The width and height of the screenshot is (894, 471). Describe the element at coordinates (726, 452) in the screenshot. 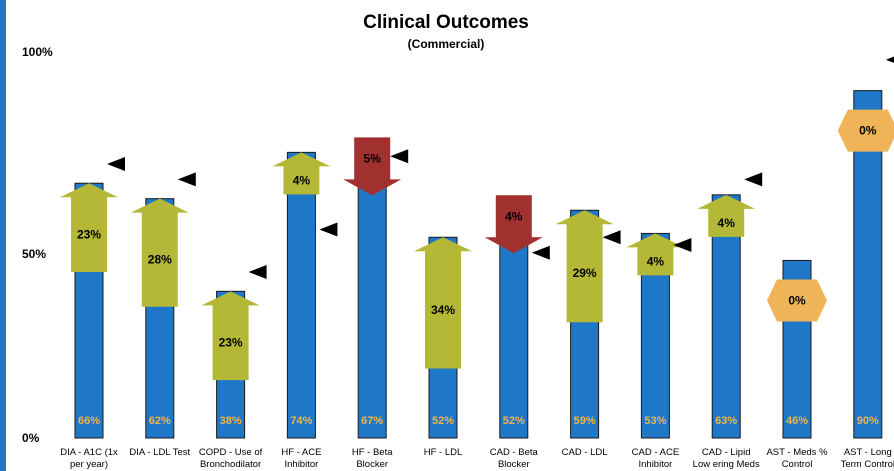

I see `x-category-label-line: CAD - Lipid` at that location.